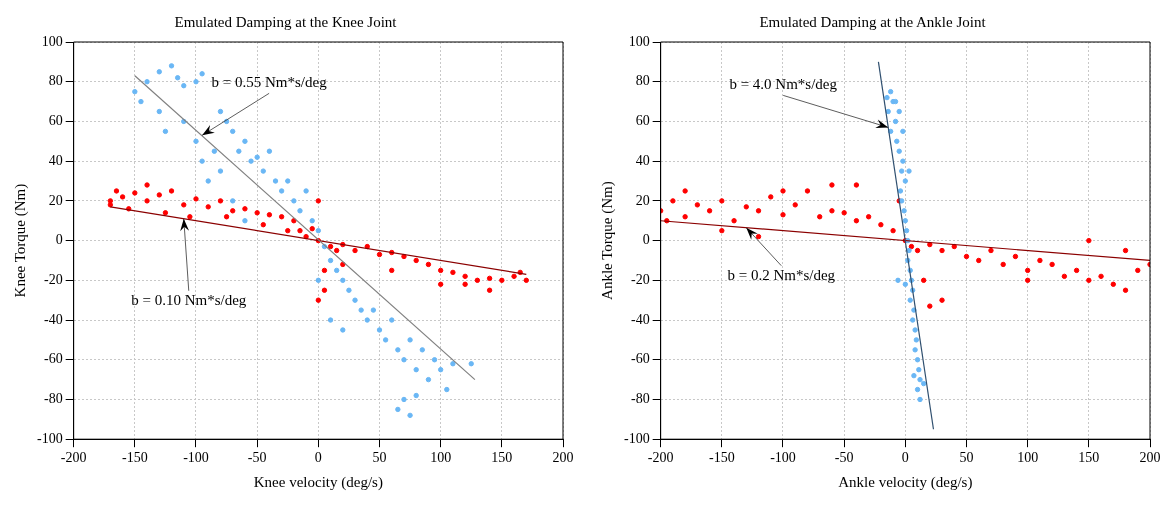  I want to click on annotation: b = 0.10 Nm*s/deg, so click(189, 299).